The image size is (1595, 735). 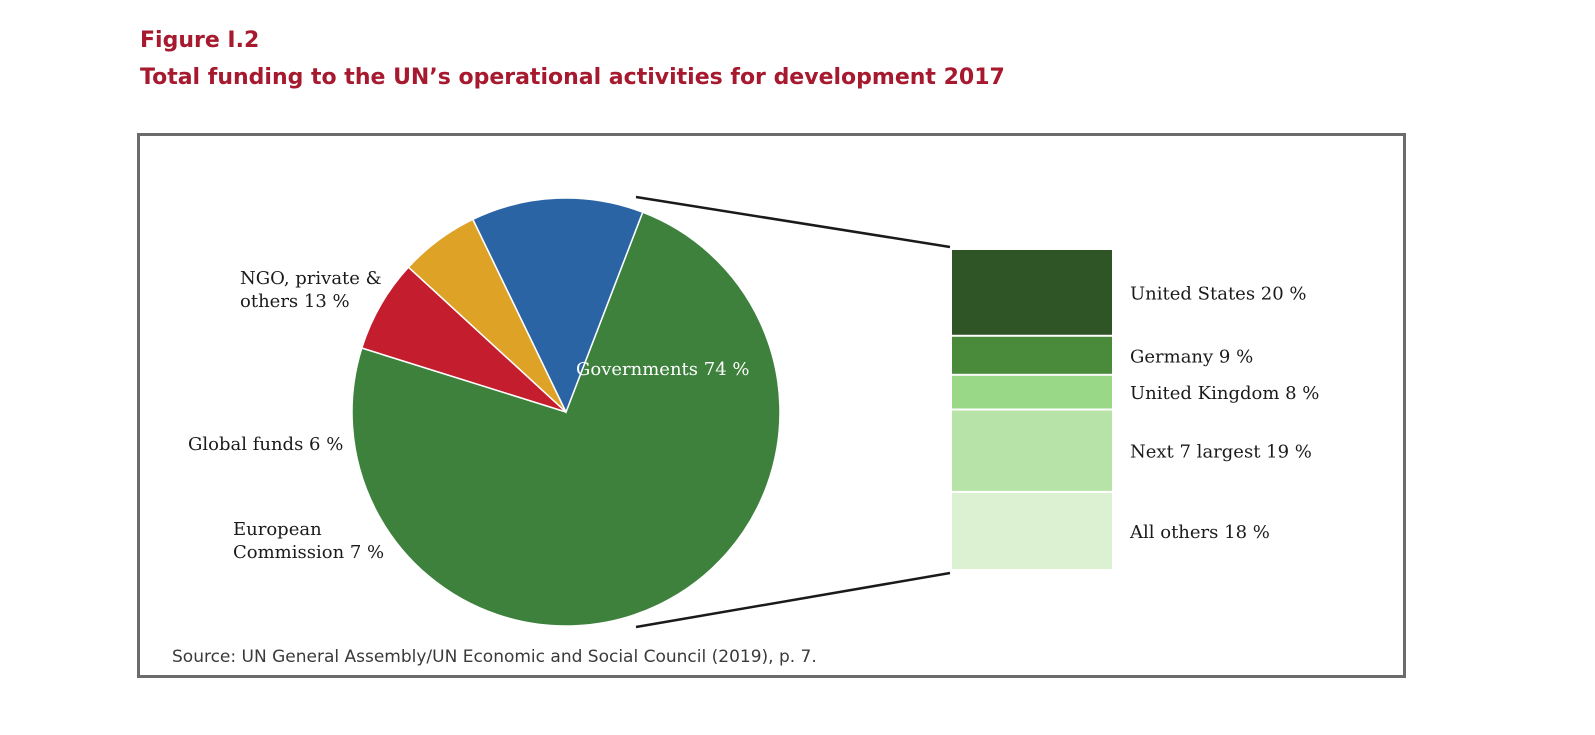 What do you see at coordinates (1032, 450) in the screenshot?
I see `bar-segment-next-7-largest` at bounding box center [1032, 450].